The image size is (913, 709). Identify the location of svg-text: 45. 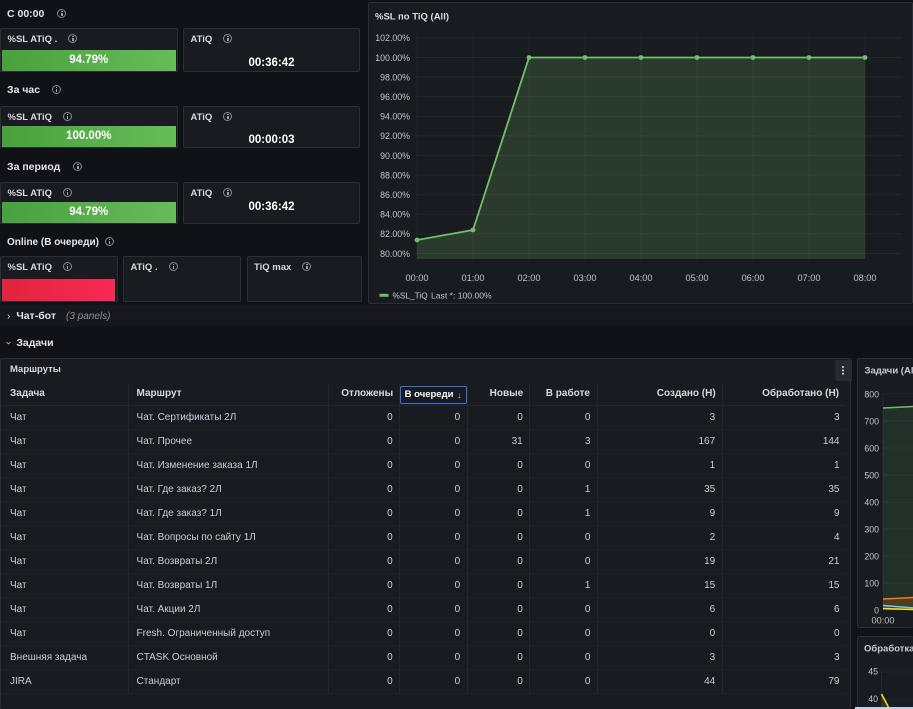
(873, 671).